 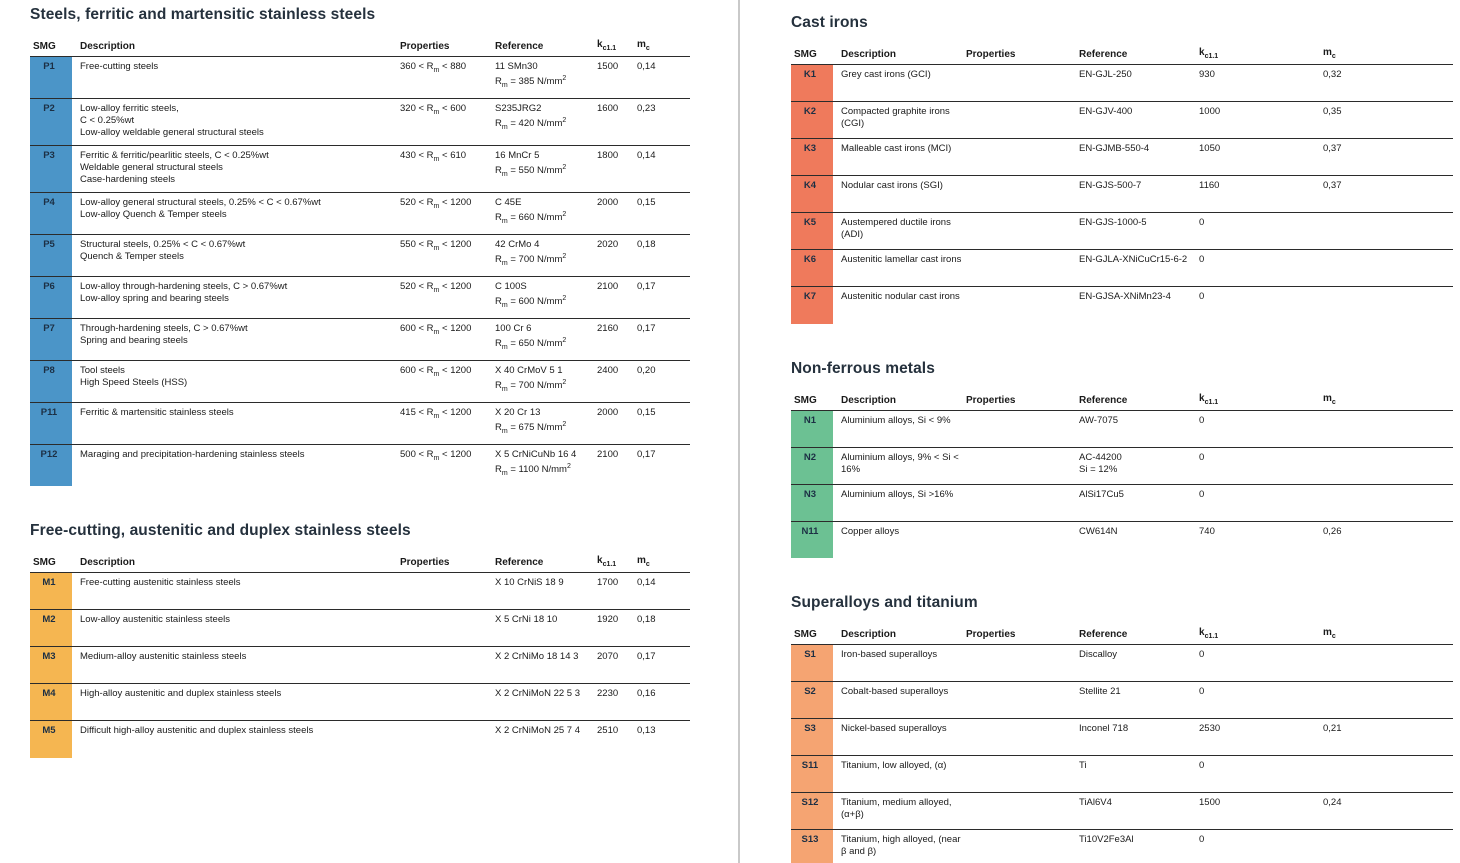 I want to click on kc11-cell: 1500, so click(x=1261, y=811).